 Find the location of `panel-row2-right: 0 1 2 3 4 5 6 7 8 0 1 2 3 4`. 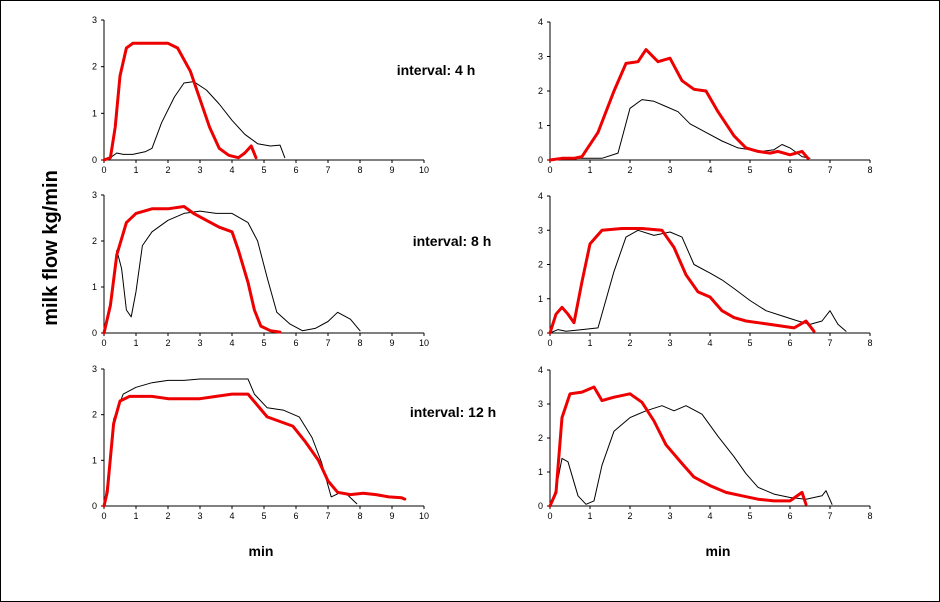

panel-row2-right: 0 1 2 3 4 5 6 7 8 0 1 2 3 4 is located at coordinates (705, 269).